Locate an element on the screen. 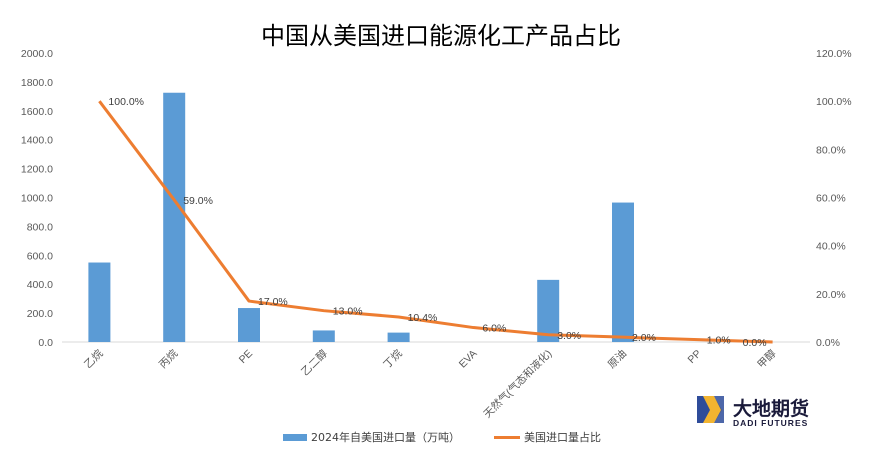 The width and height of the screenshot is (882, 460). x-tick-label: 天然气(气态和液化) is located at coordinates (518, 384).